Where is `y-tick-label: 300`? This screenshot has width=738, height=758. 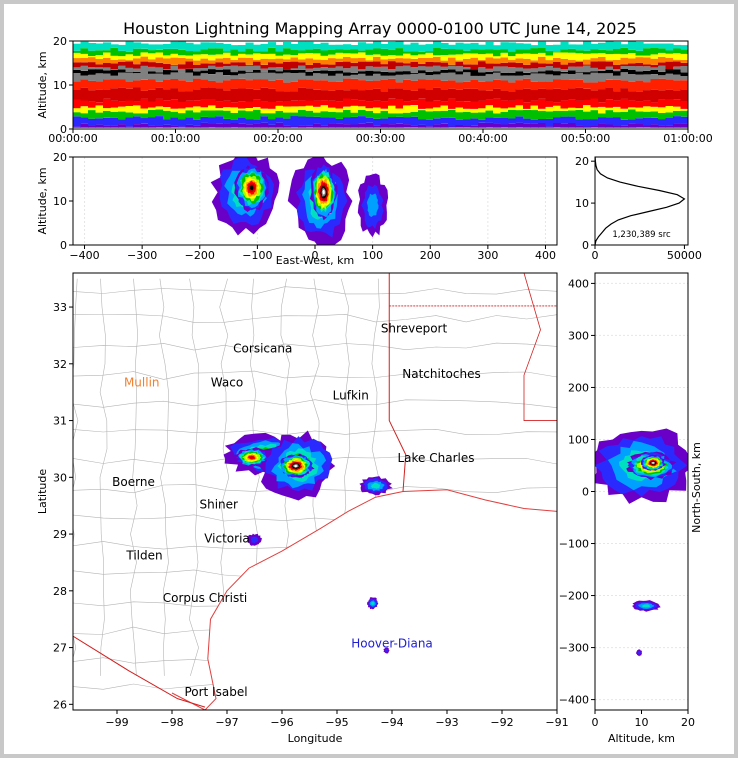 y-tick-label: 300 is located at coordinates (578, 335).